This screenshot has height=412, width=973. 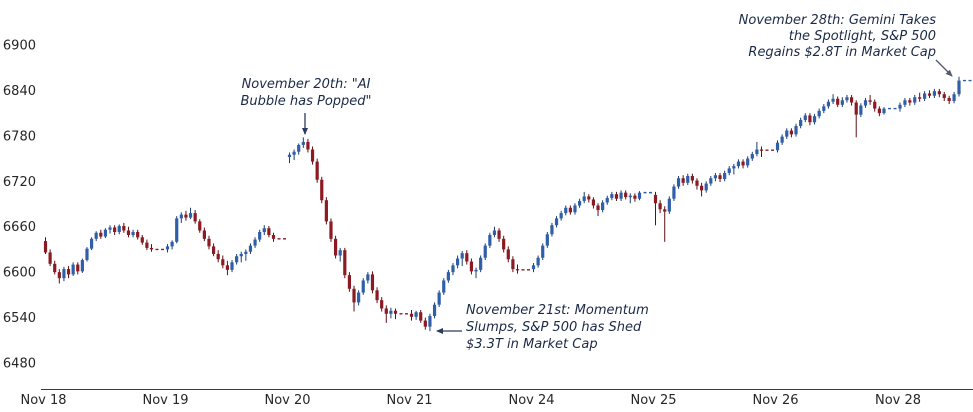 I want to click on annotation-line: $3.3T in Market Cap, so click(x=532, y=344).